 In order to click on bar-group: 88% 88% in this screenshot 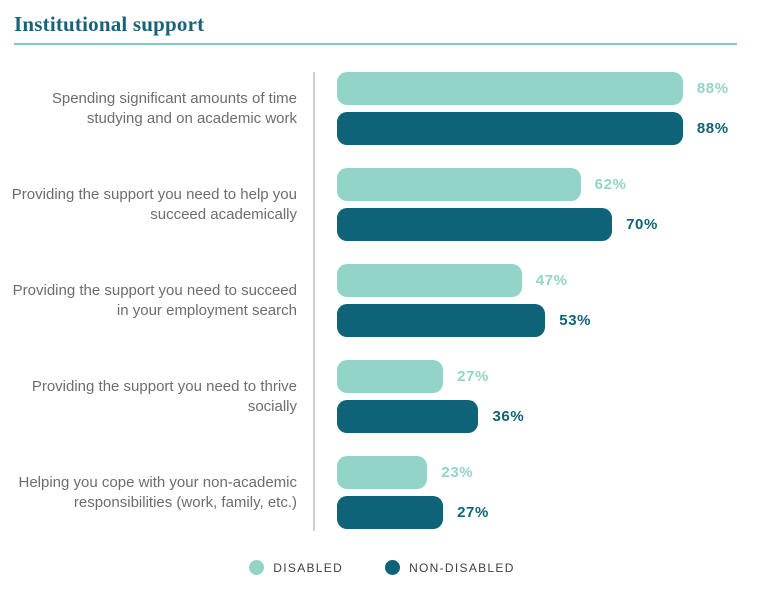, I will do `click(550, 108)`.